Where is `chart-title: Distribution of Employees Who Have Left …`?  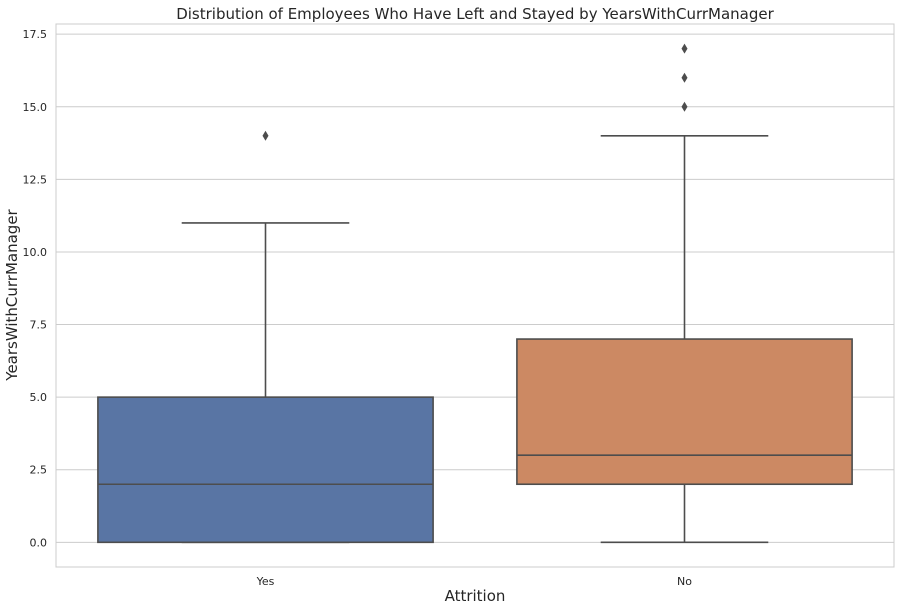
chart-title: Distribution of Employees Who Have Left … is located at coordinates (475, 14).